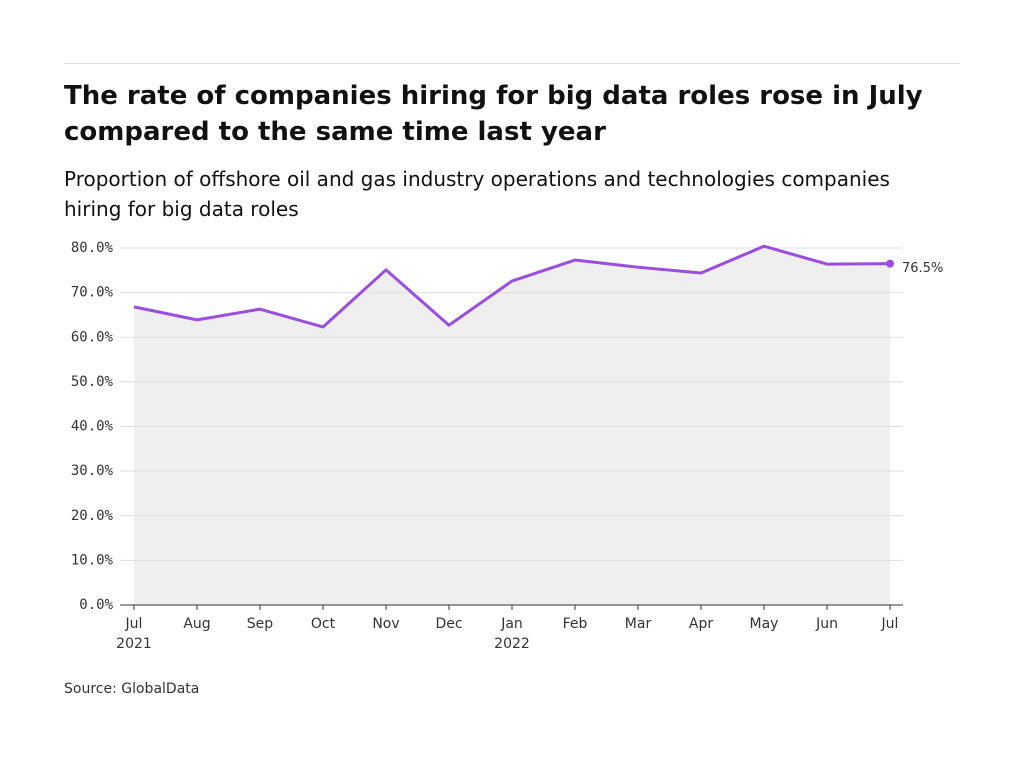 The width and height of the screenshot is (1024, 768). Describe the element at coordinates (260, 624) in the screenshot. I see `x-tick-label: Sep` at that location.